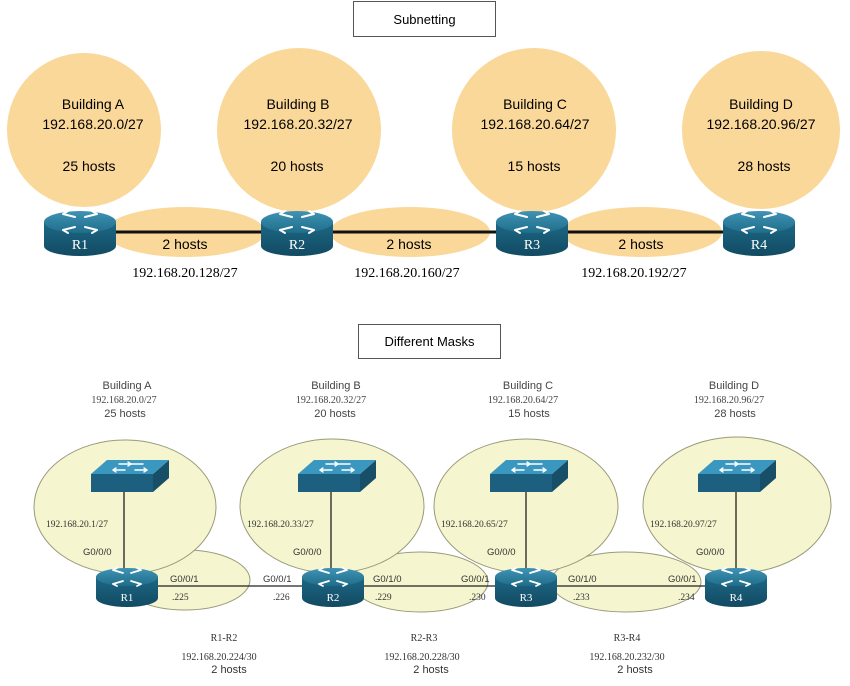 The height and width of the screenshot is (686, 850). I want to click on different-masks-title: Different Masks, so click(429, 341).